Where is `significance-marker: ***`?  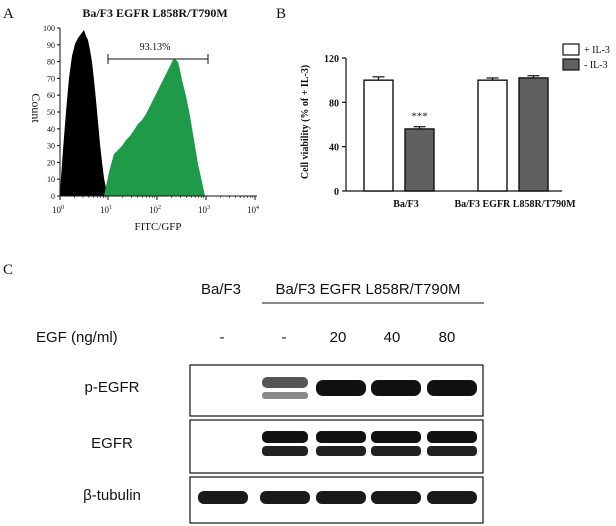 significance-marker: *** is located at coordinates (419, 117).